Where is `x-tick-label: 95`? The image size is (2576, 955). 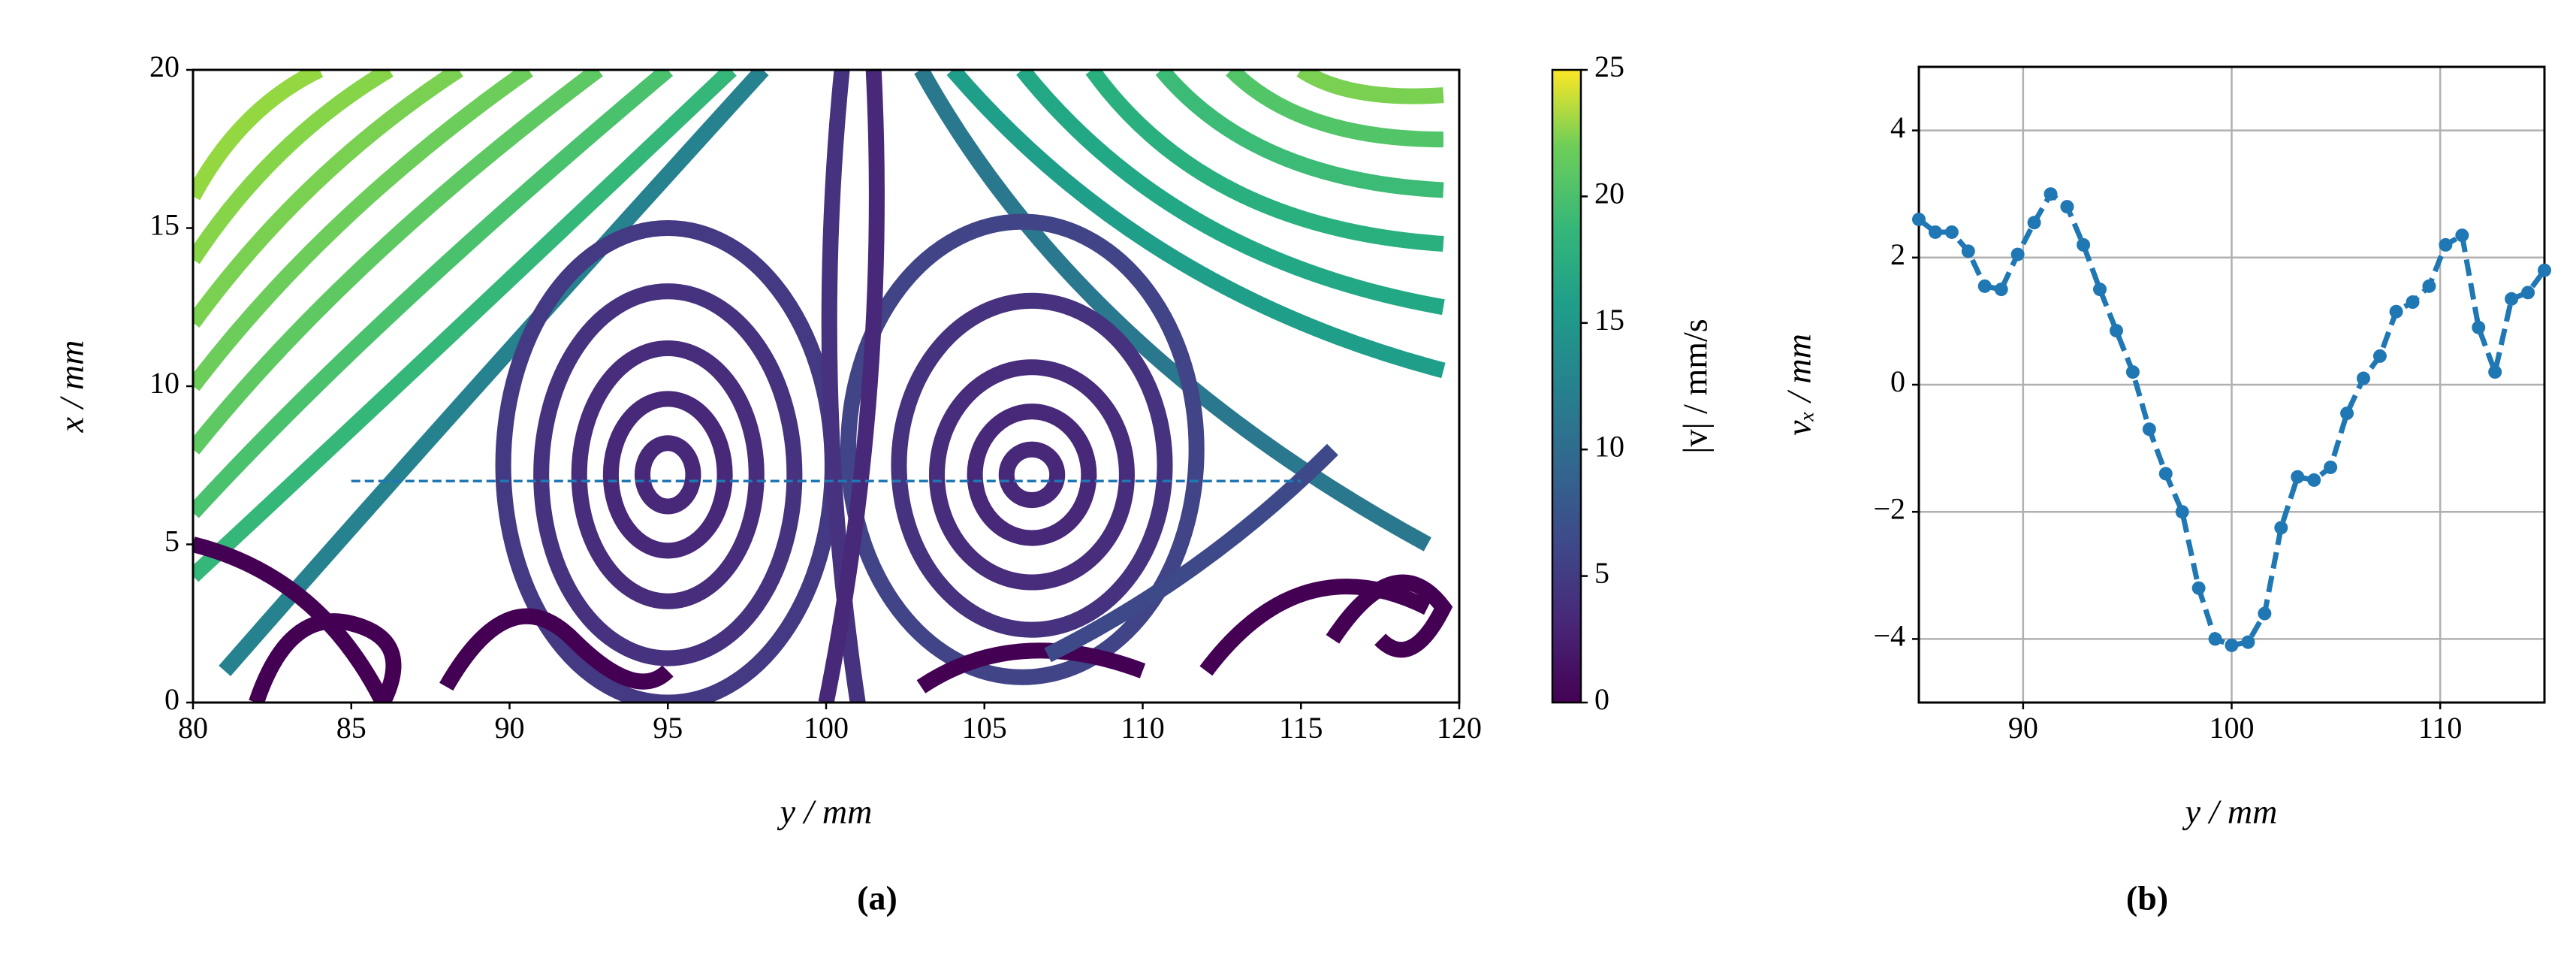 x-tick-label: 95 is located at coordinates (668, 728).